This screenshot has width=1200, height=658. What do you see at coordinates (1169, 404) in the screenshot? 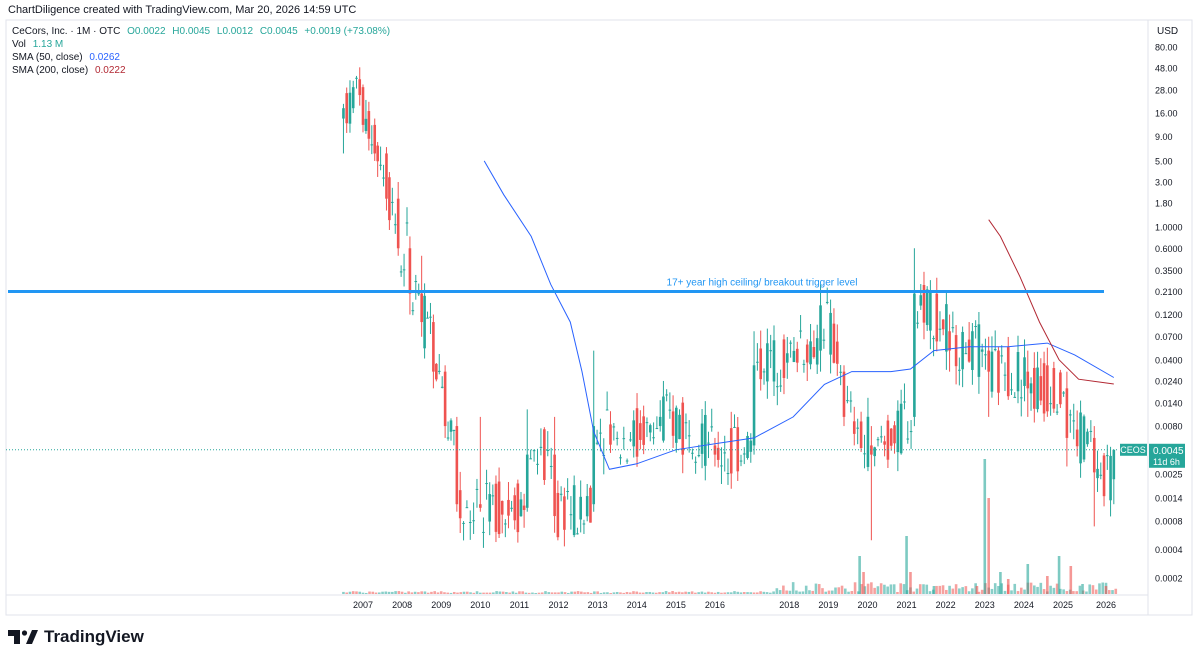
I see `price-tick-16: 0.0140` at bounding box center [1169, 404].